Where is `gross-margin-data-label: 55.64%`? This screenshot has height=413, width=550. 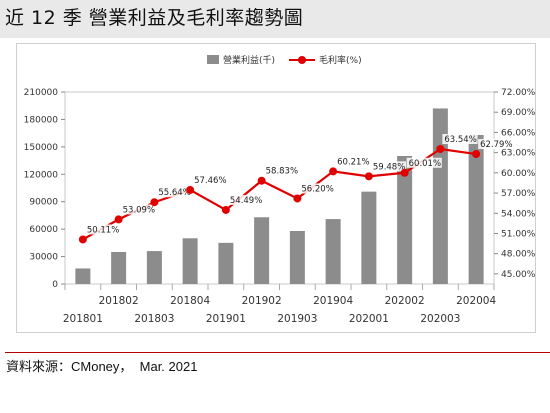
gross-margin-data-label: 55.64% is located at coordinates (174, 193).